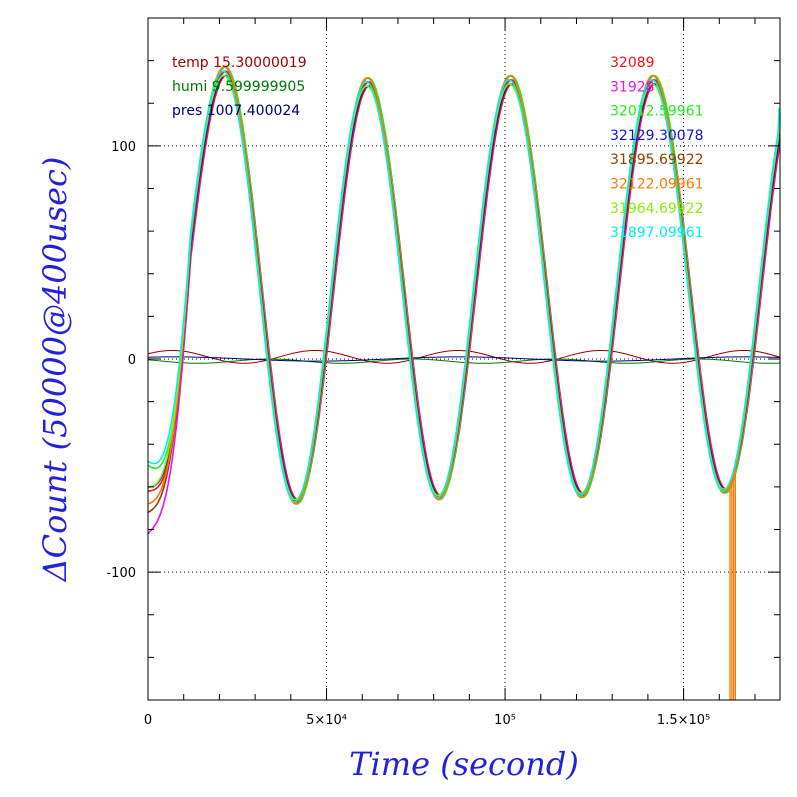  I want to click on x-tick-label: 10⁵, so click(505, 720).